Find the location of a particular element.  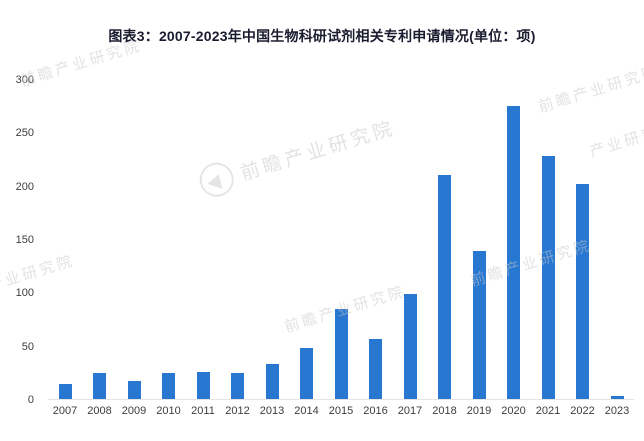

bar-group: 2011 is located at coordinates (203, 248).